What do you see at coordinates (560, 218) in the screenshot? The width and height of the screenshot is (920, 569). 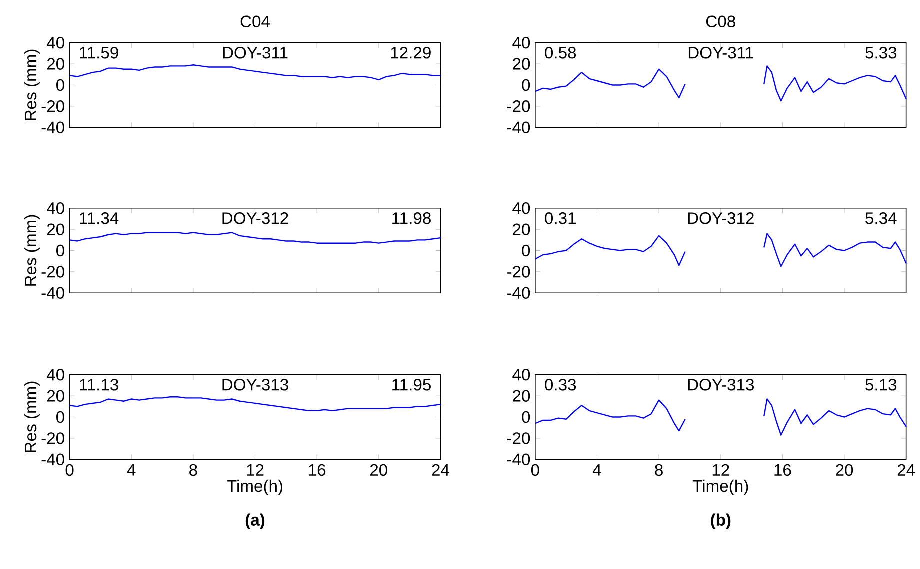 I see `annotation: 0.31` at bounding box center [560, 218].